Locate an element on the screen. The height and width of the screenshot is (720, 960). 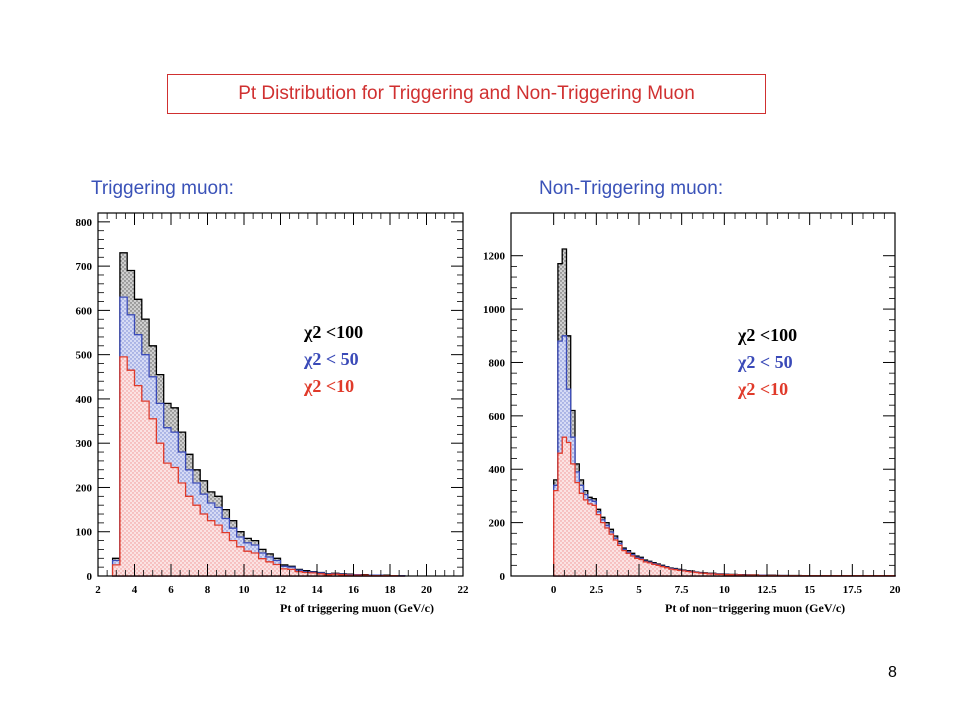
x-axis-label: Pt of triggering muon (GeV/c) is located at coordinates (357, 608).